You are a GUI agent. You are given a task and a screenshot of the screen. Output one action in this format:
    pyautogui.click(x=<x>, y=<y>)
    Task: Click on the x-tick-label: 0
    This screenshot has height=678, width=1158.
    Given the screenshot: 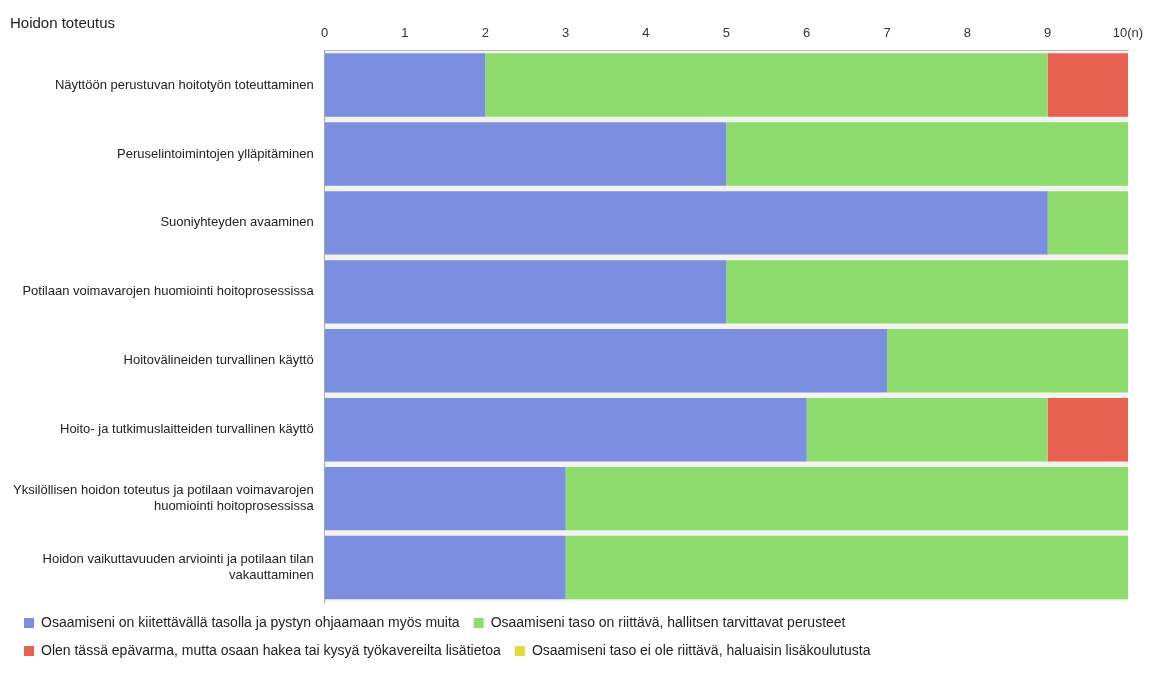 What is the action you would take?
    pyautogui.click(x=325, y=33)
    